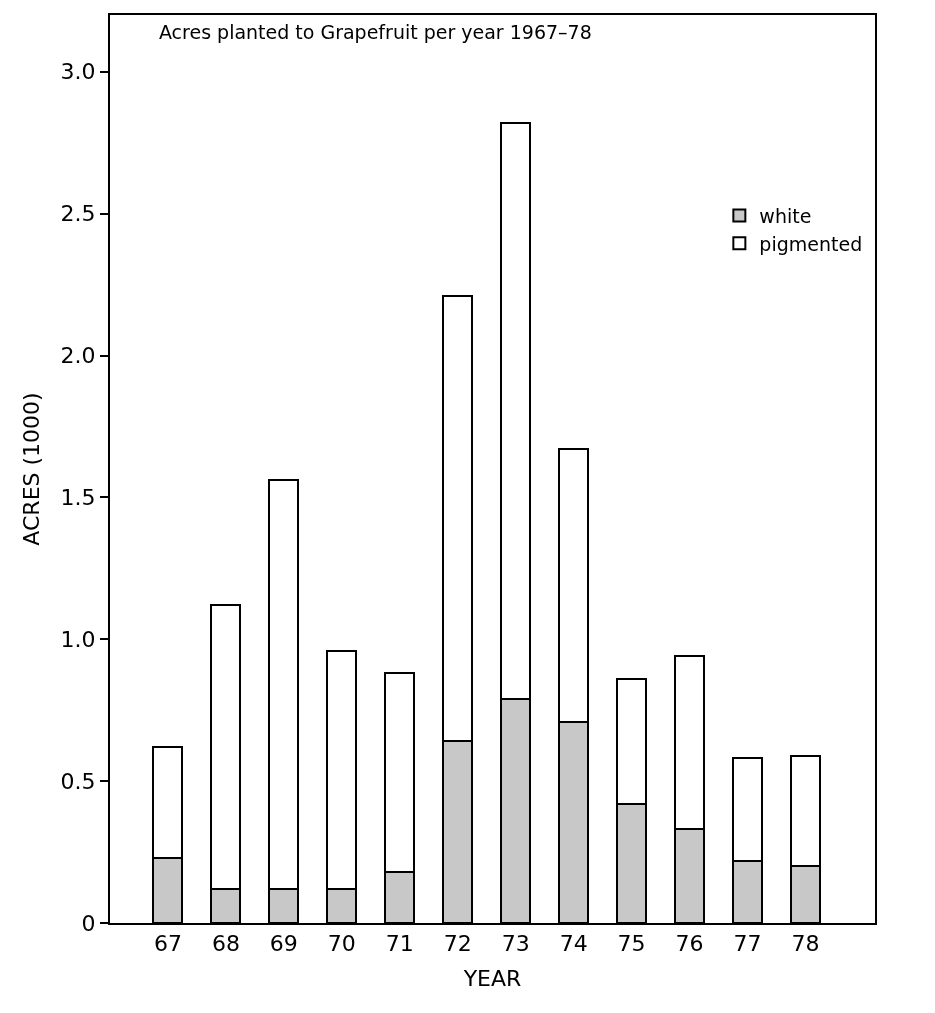  I want to click on x-tick-label: 70, so click(341, 944).